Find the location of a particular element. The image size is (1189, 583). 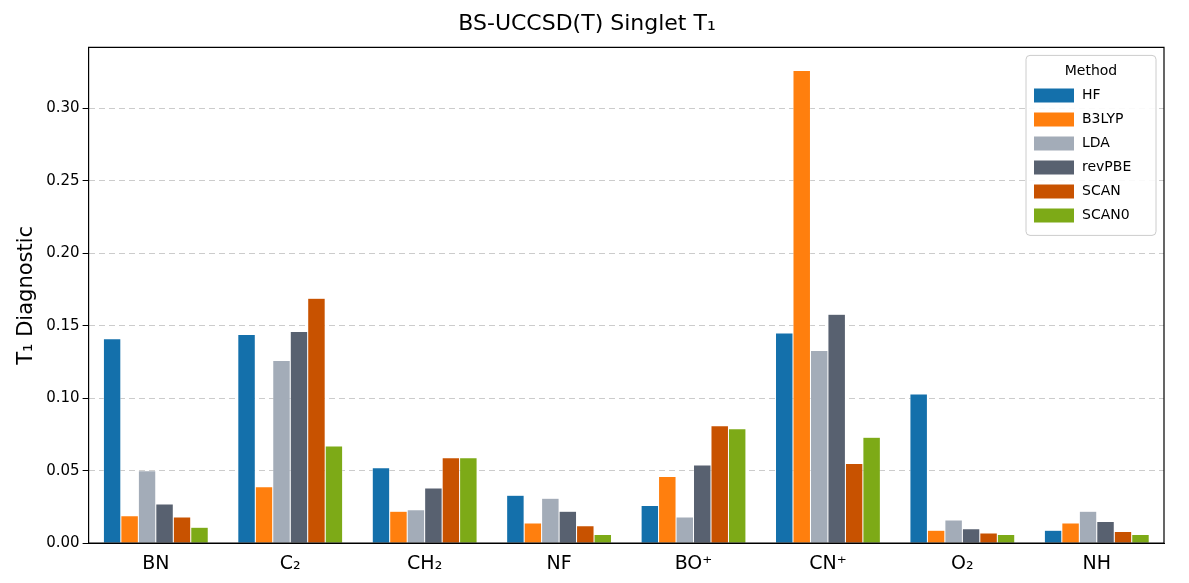

y-axis-title: T₁ Diagnostic is located at coordinates (25, 295).